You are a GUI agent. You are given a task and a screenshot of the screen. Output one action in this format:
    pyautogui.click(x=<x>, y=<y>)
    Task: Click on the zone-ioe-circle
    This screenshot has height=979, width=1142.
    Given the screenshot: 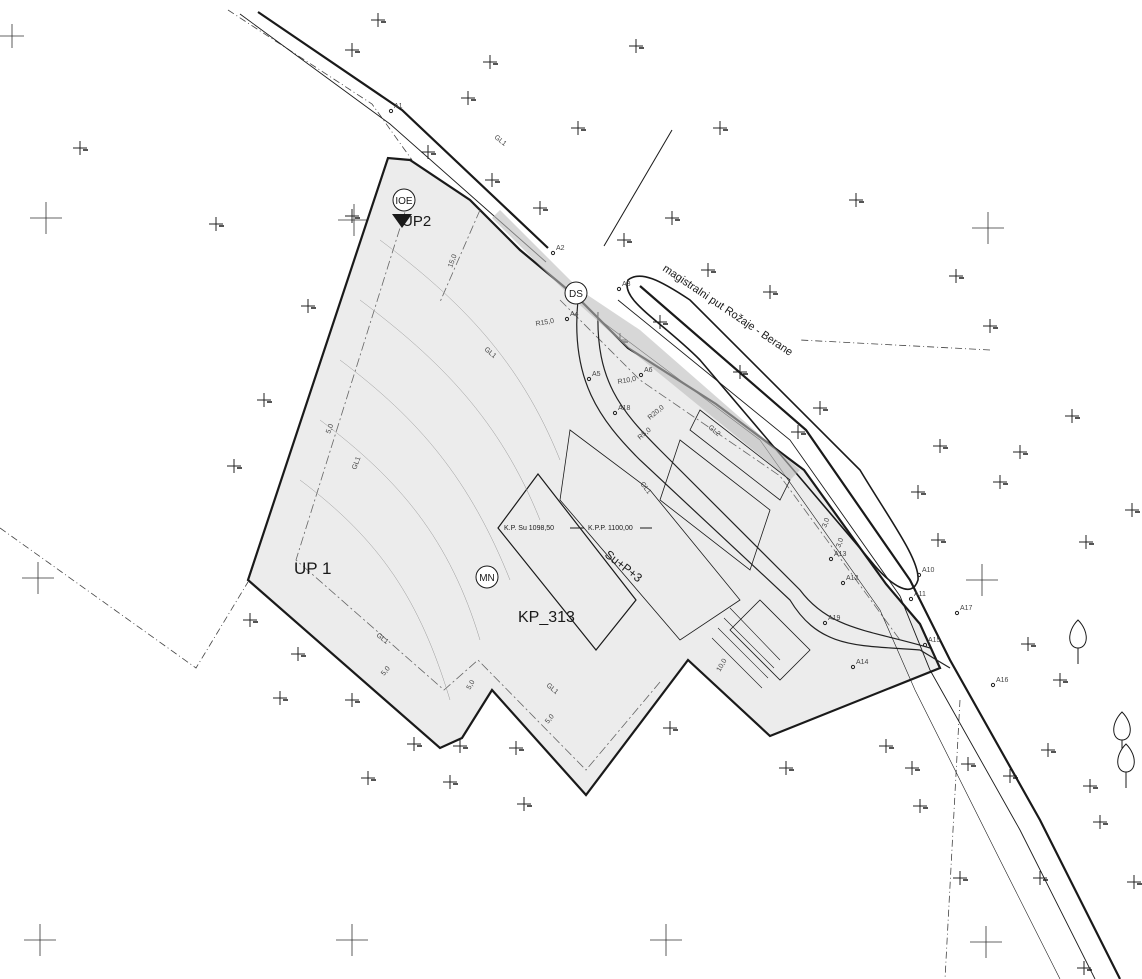 What is the action you would take?
    pyautogui.click(x=404, y=200)
    